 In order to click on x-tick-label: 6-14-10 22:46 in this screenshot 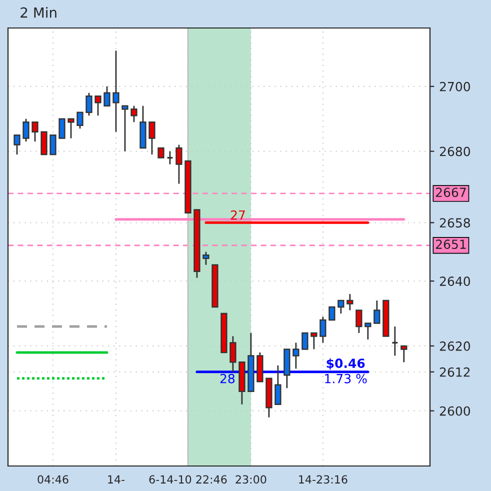, I will do `click(188, 479)`.